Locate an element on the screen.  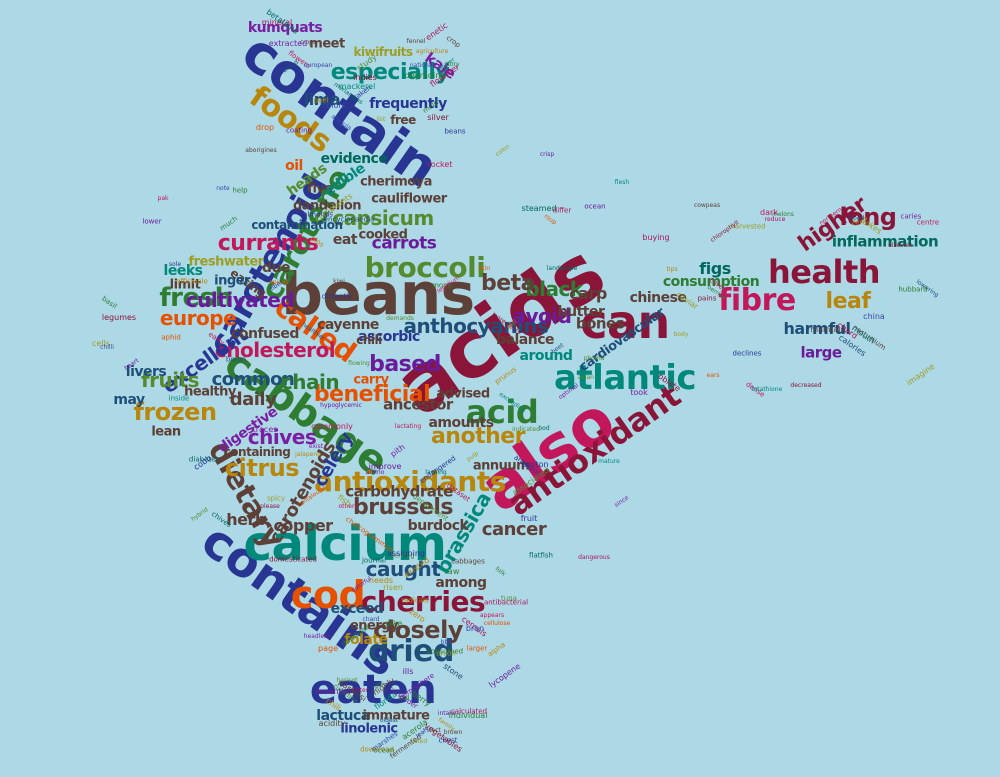
small-word: much is located at coordinates (229, 223).